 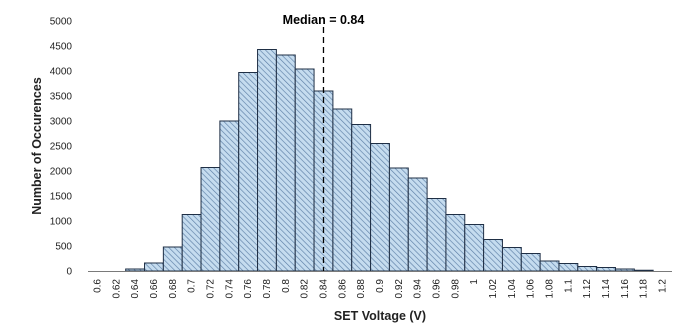 I want to click on x-tick-label: 0.74, so click(x=229, y=289).